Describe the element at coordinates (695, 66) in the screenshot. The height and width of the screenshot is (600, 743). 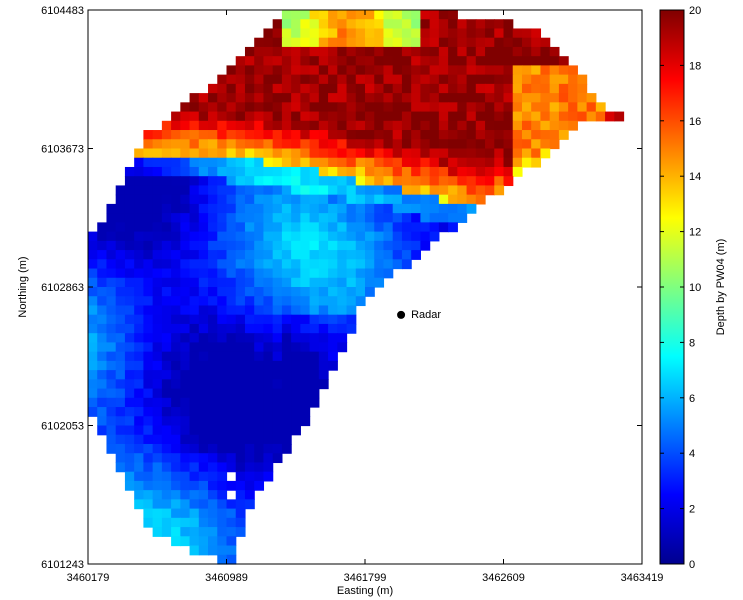
I see `colorbar-tick-label: 18` at that location.